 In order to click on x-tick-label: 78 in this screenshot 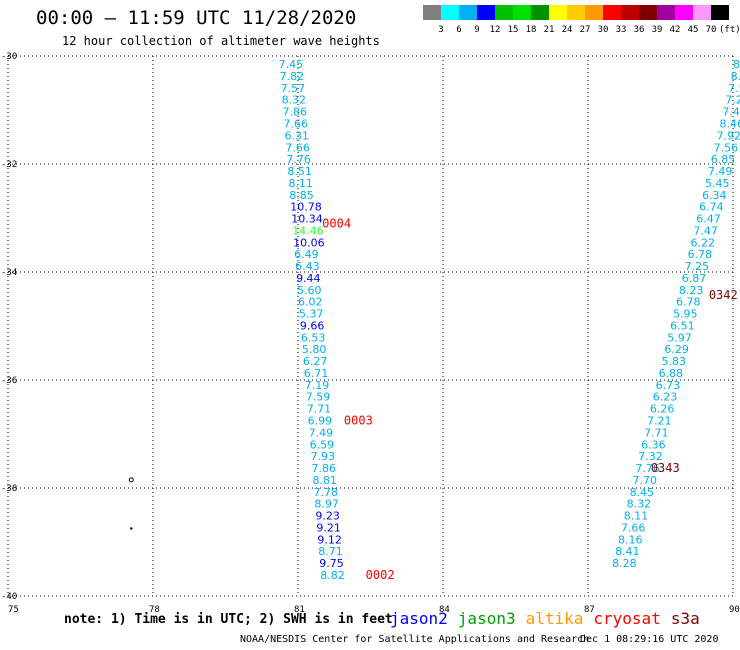, I will do `click(154, 610)`.